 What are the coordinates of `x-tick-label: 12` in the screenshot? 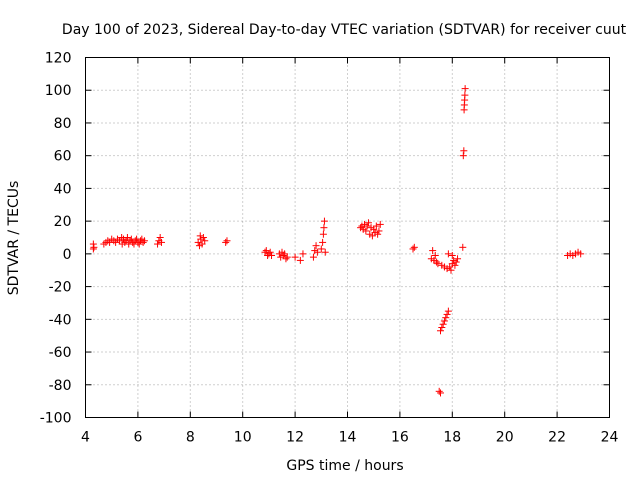 It's located at (295, 438).